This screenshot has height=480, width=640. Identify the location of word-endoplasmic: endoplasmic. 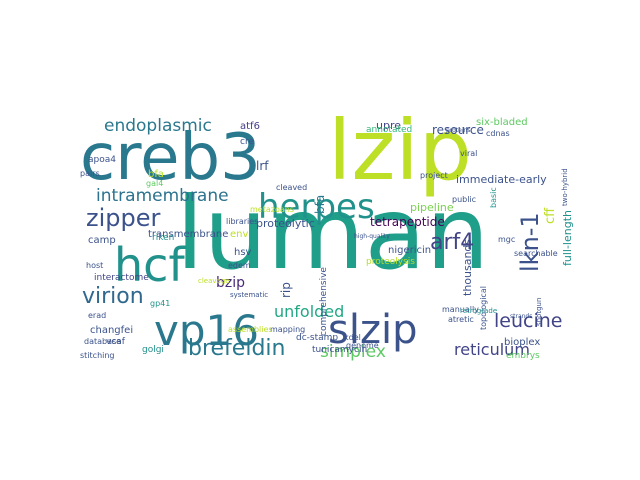
(158, 126).